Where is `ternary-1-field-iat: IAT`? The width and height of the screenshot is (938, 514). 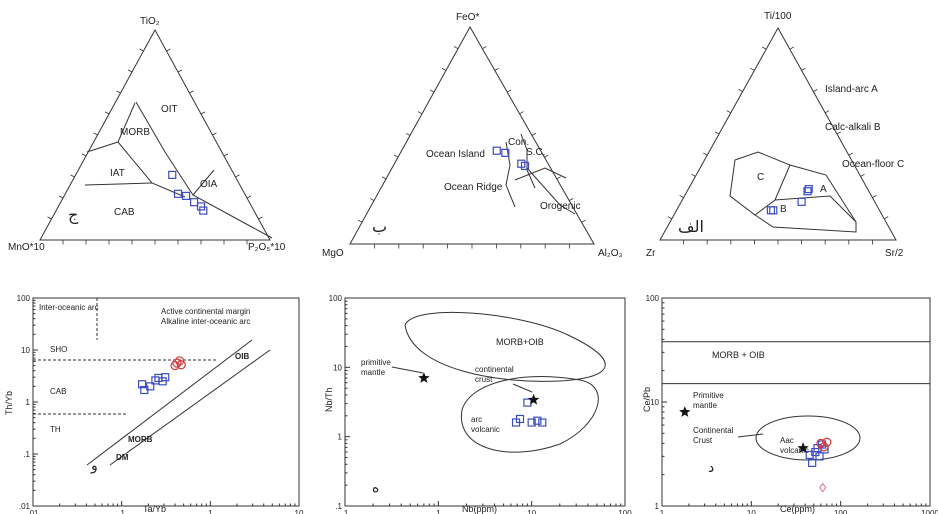 ternary-1-field-iat: IAT is located at coordinates (117, 173).